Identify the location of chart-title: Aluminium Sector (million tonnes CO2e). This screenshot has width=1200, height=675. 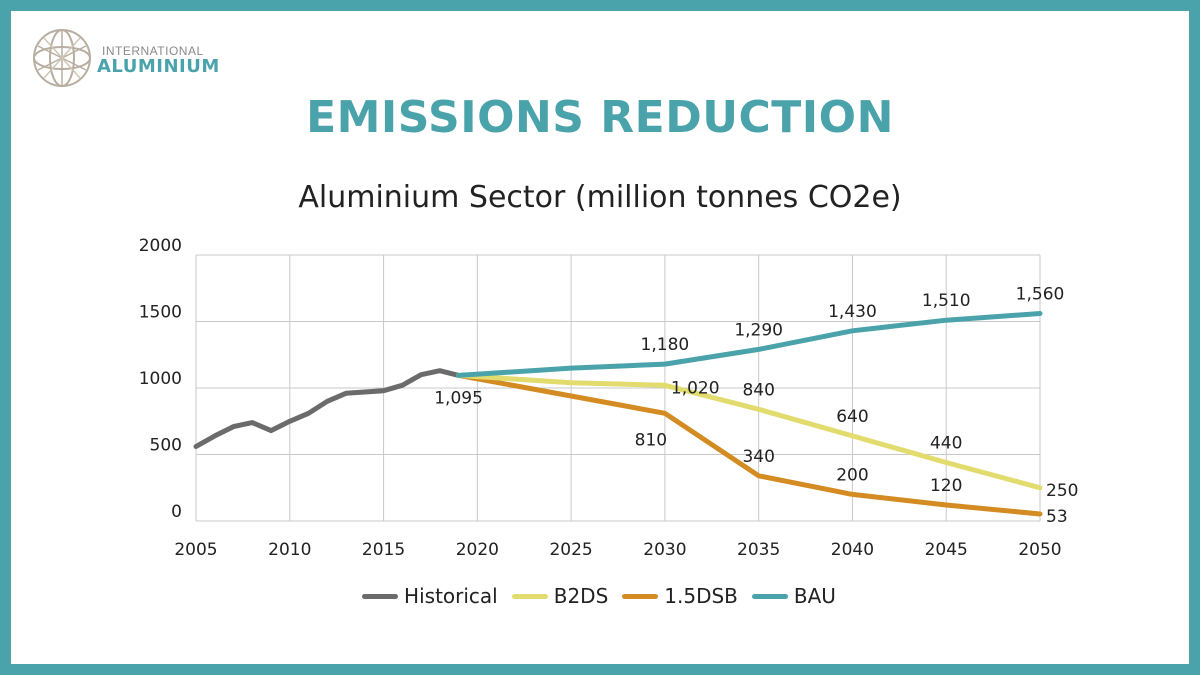
(600, 197).